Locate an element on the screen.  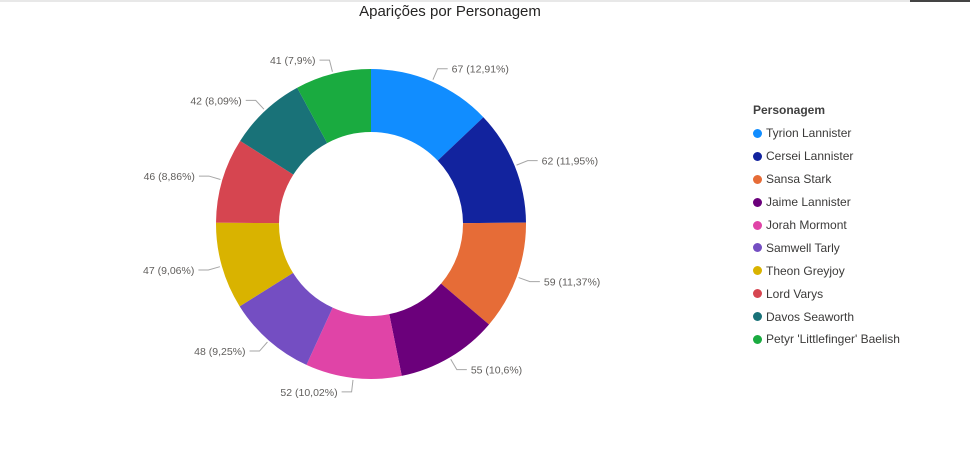
slice-tyrion-lannister is located at coordinates (427, 115).